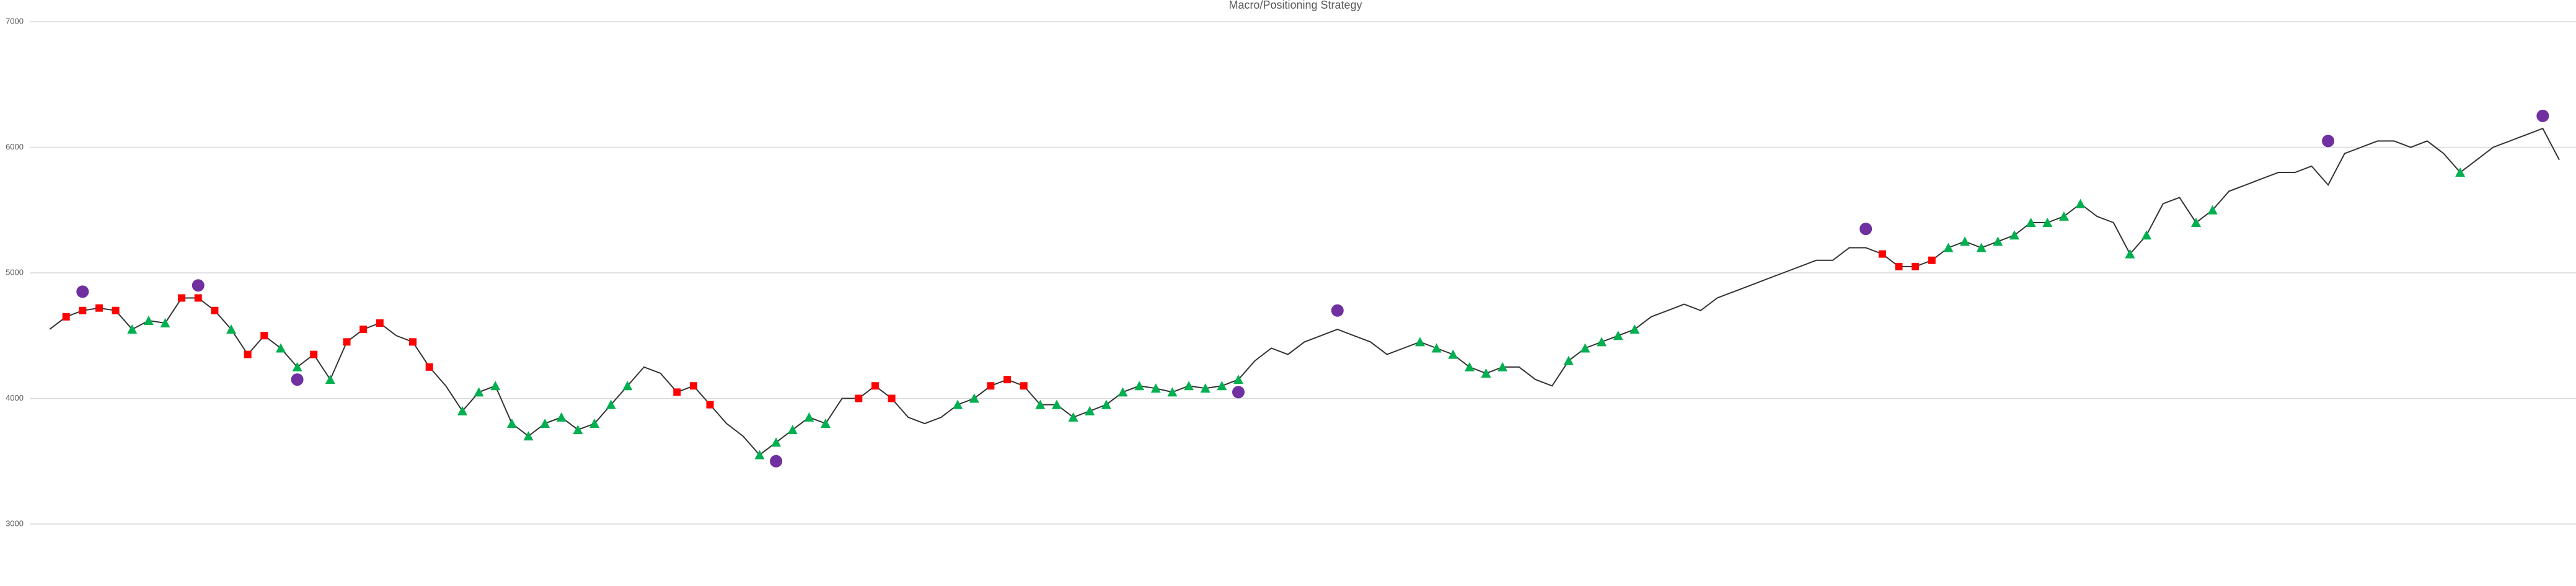 Image resolution: width=2576 pixels, height=586 pixels. I want to click on y-tick-label: 3000, so click(15, 523).